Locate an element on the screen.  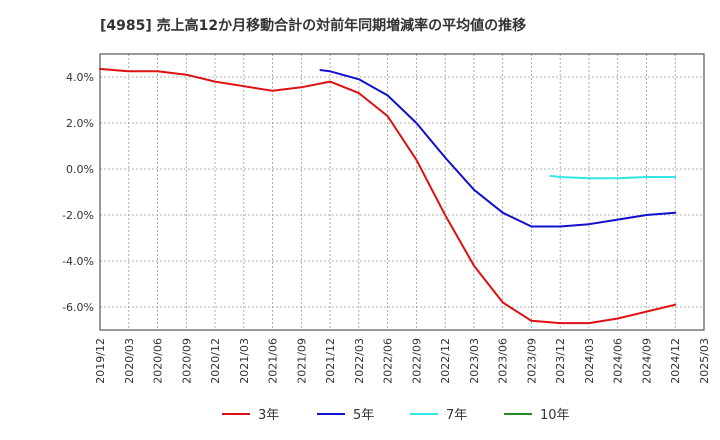
y-tick-label: -2.0% is located at coordinates (78, 215).